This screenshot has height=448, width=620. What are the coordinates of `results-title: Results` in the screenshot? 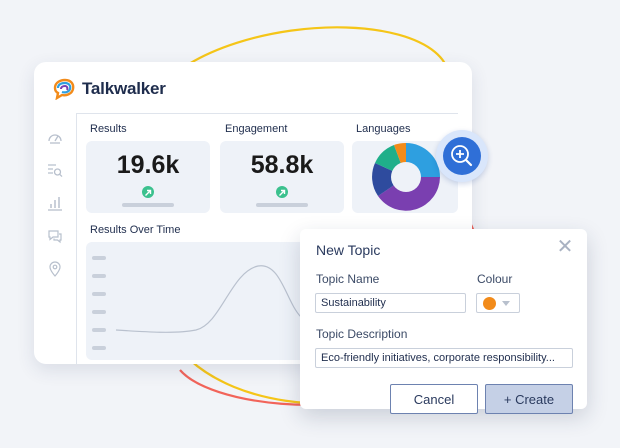 It's located at (108, 129).